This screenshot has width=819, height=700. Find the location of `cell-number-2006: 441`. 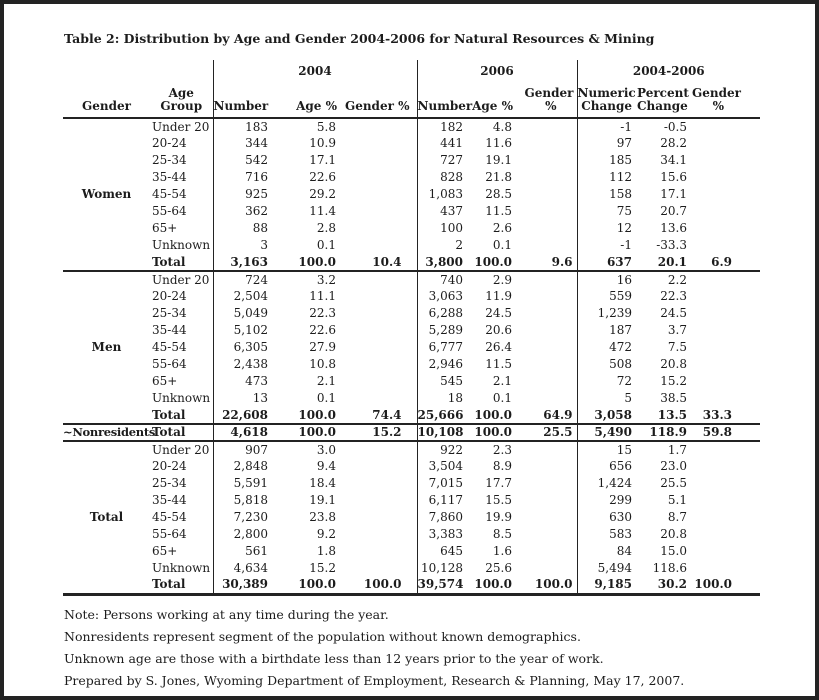

cell-number-2006: 441 is located at coordinates (441, 143).